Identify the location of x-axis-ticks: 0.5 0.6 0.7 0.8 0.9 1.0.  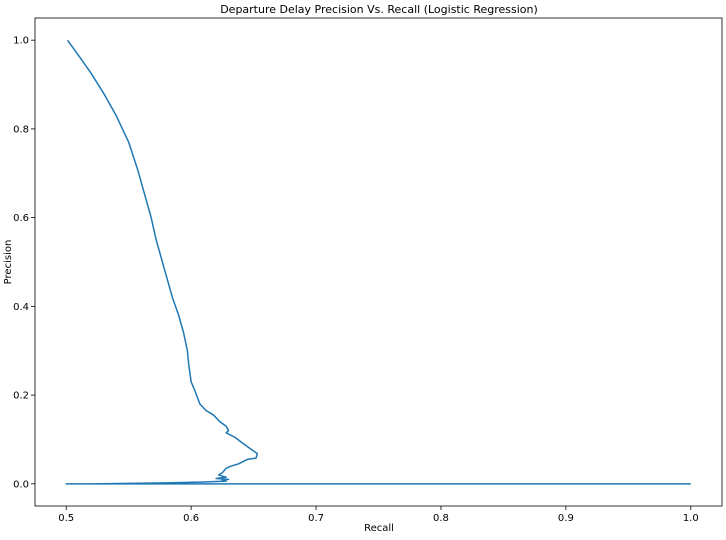
(378, 515).